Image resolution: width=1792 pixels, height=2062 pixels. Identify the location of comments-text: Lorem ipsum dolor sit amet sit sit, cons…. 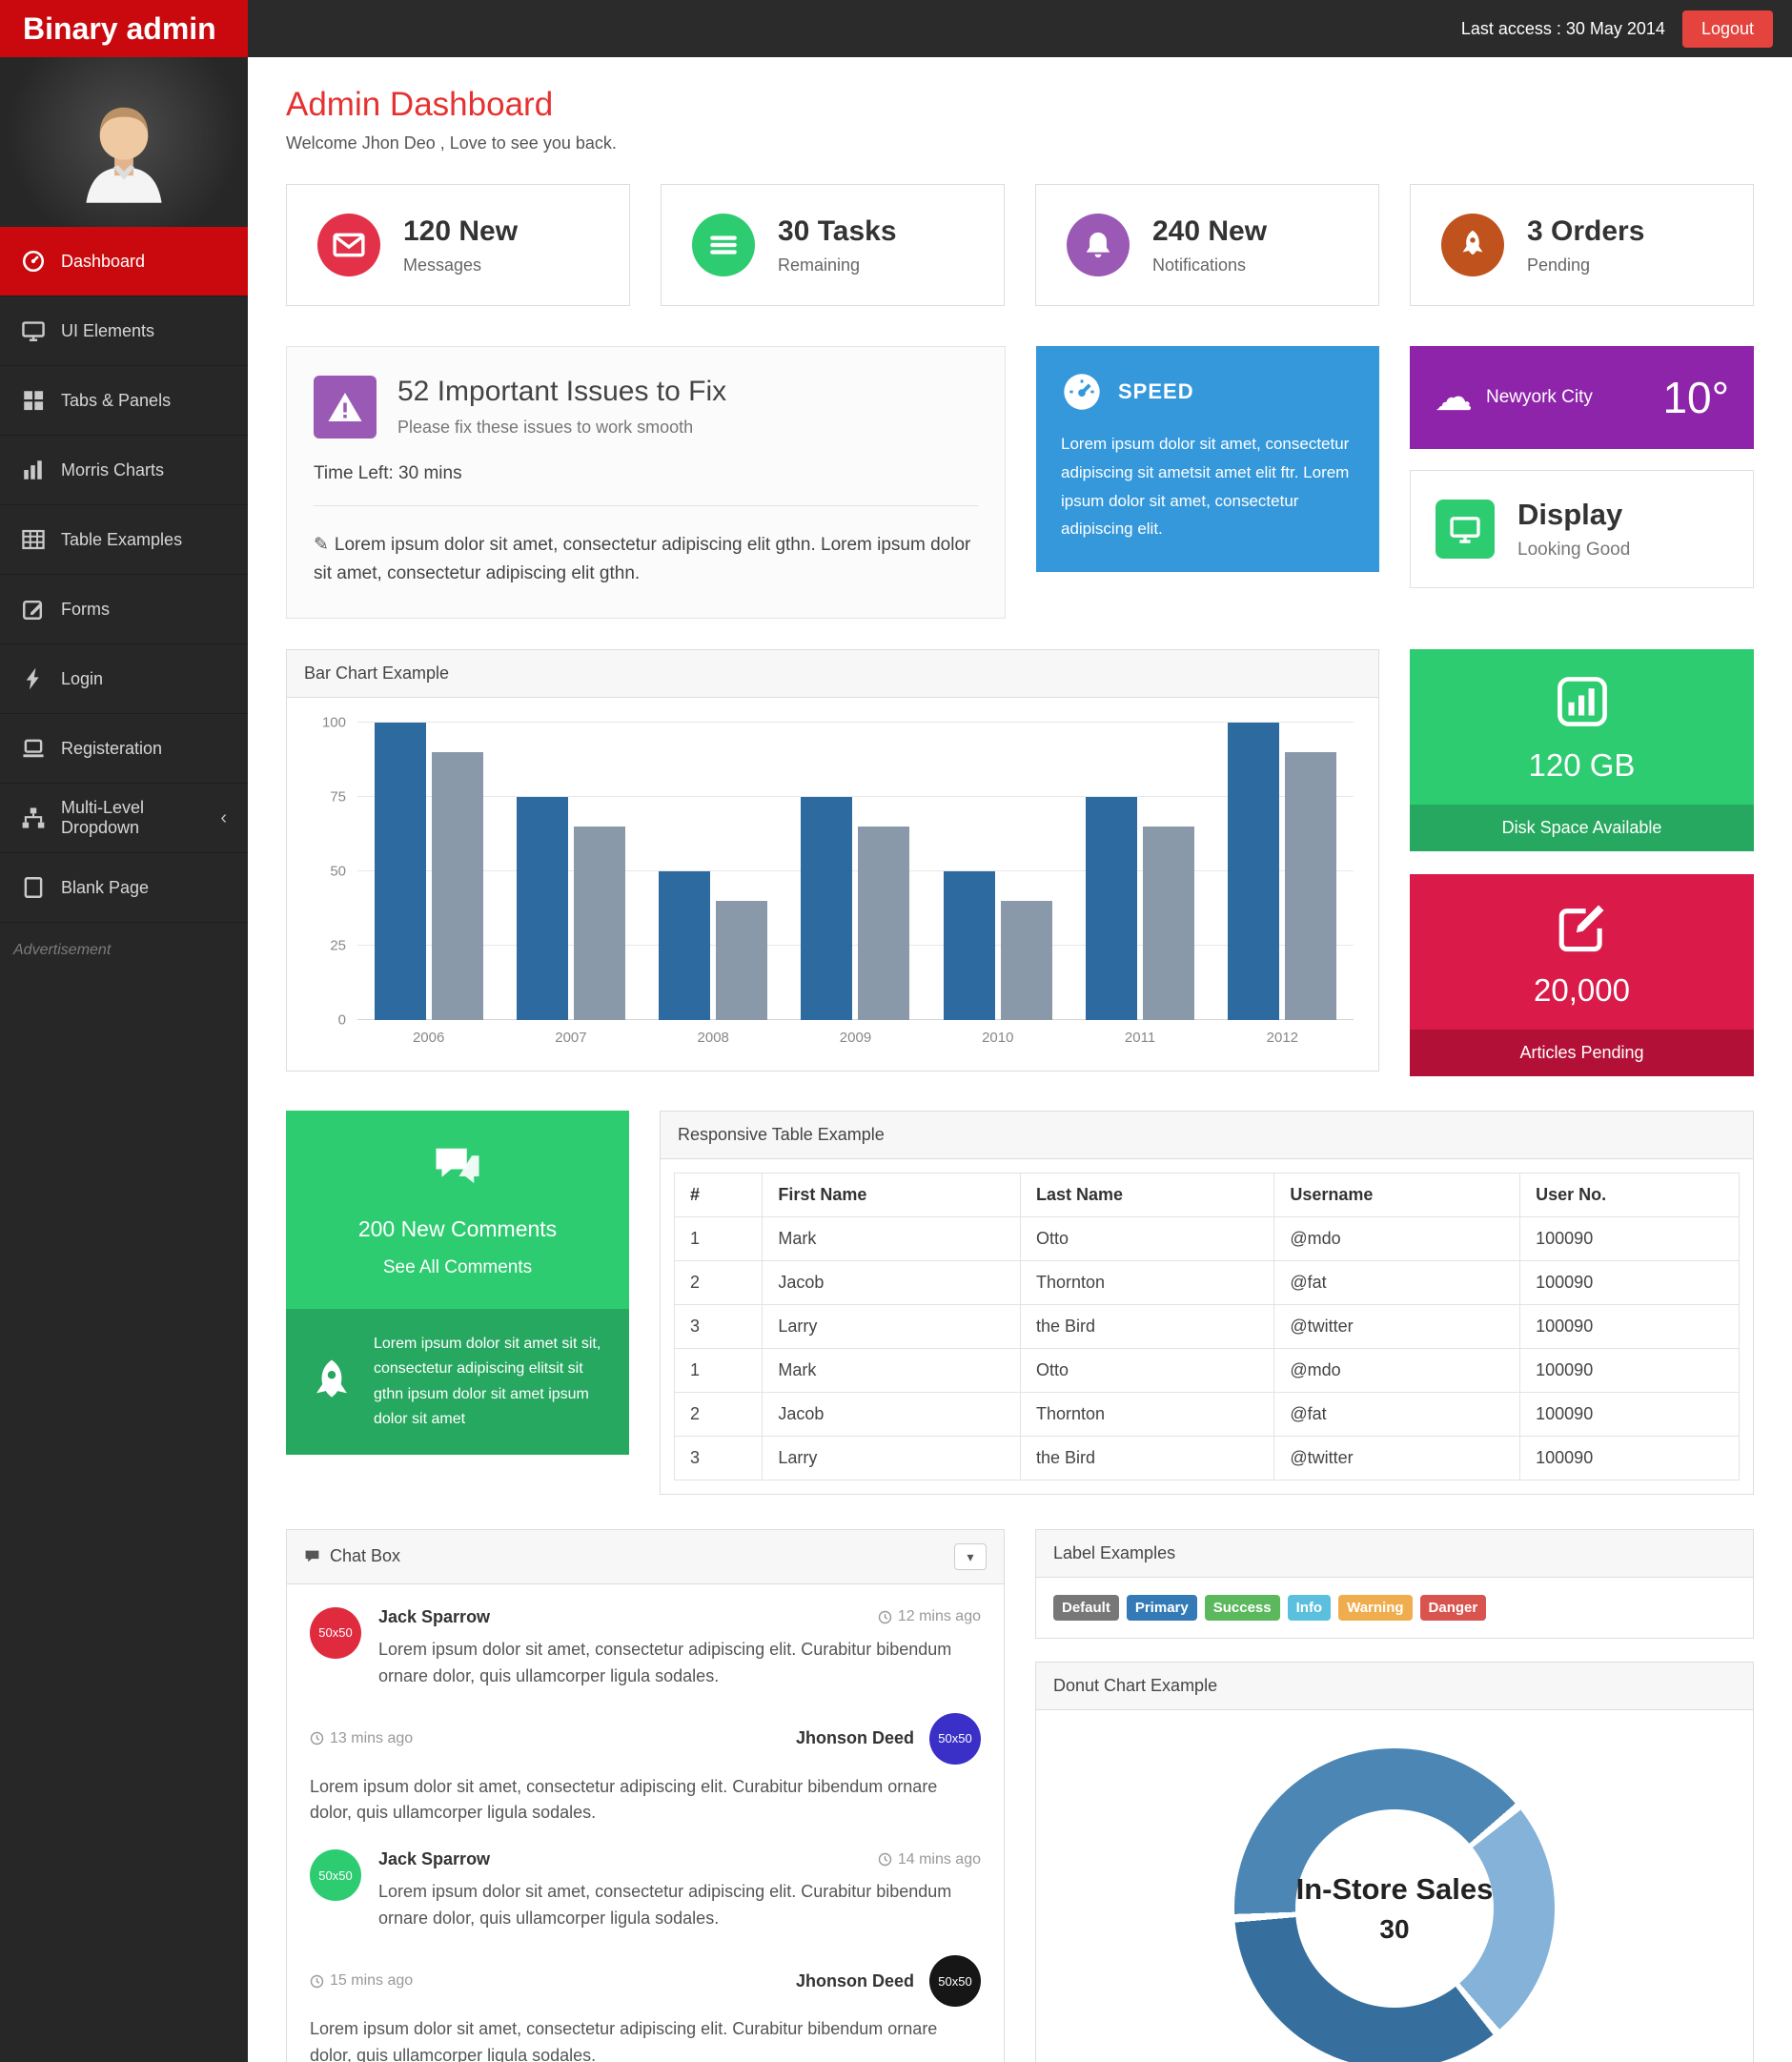
(487, 1381).